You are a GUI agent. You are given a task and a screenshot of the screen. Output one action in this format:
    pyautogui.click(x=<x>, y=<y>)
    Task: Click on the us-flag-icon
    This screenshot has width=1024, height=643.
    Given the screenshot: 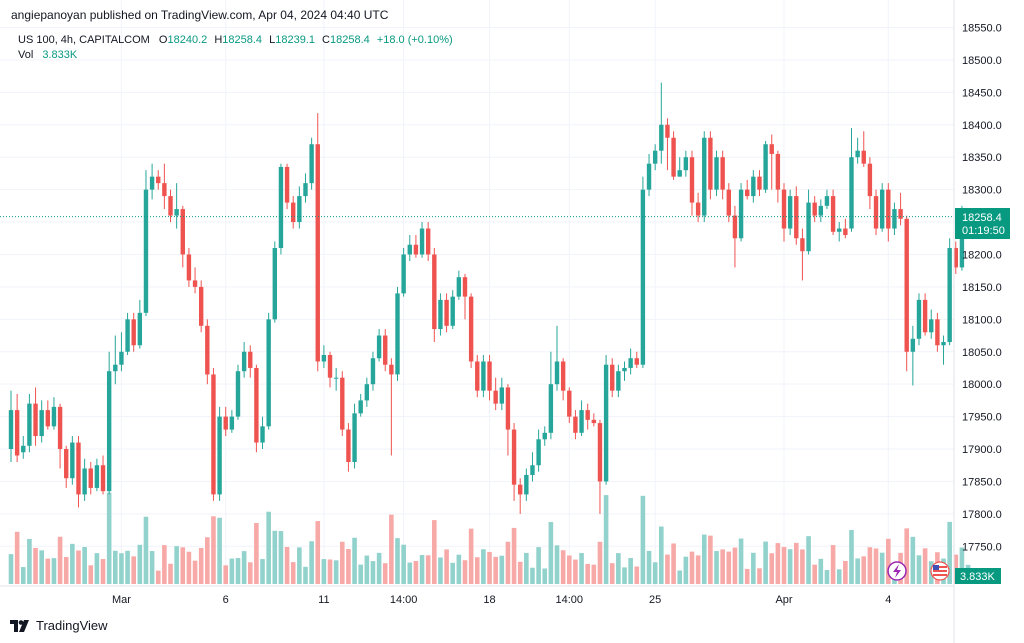 What is the action you would take?
    pyautogui.click(x=940, y=571)
    